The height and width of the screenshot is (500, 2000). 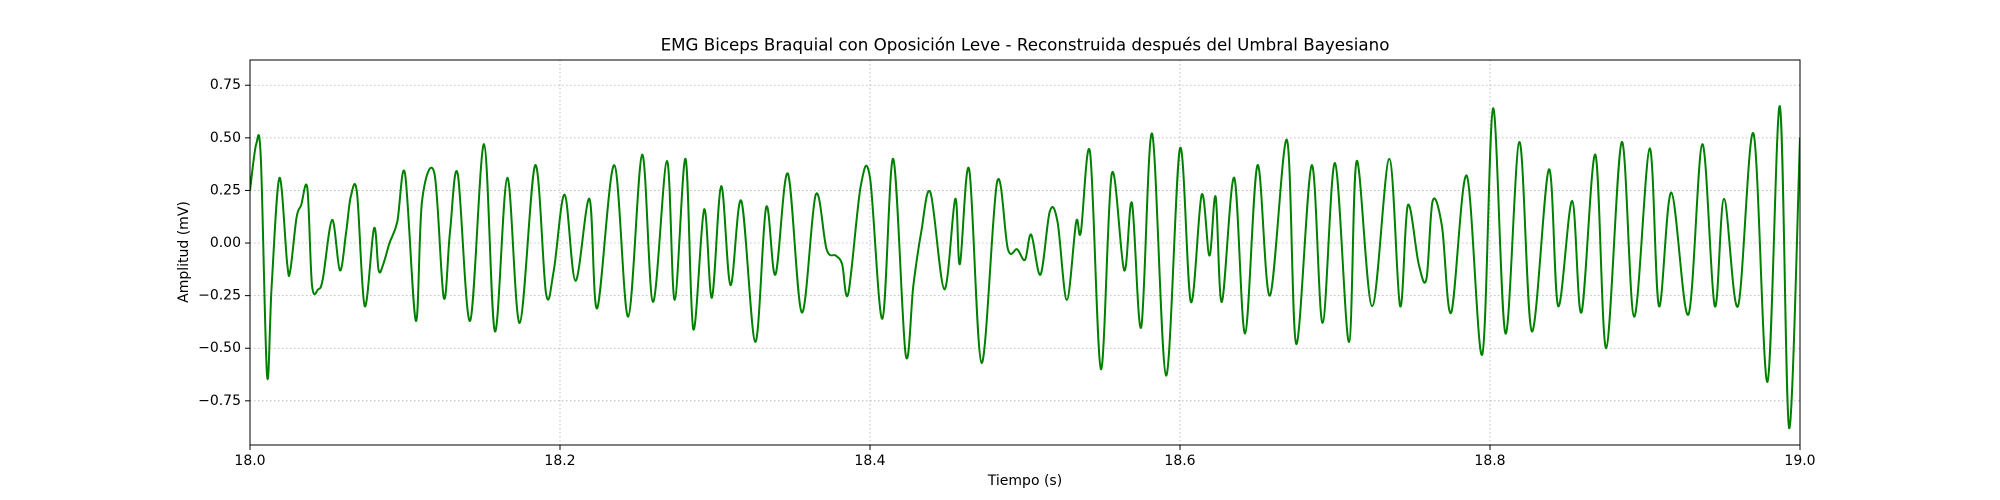 I want to click on x-tick-label: 18.4, so click(x=869, y=461).